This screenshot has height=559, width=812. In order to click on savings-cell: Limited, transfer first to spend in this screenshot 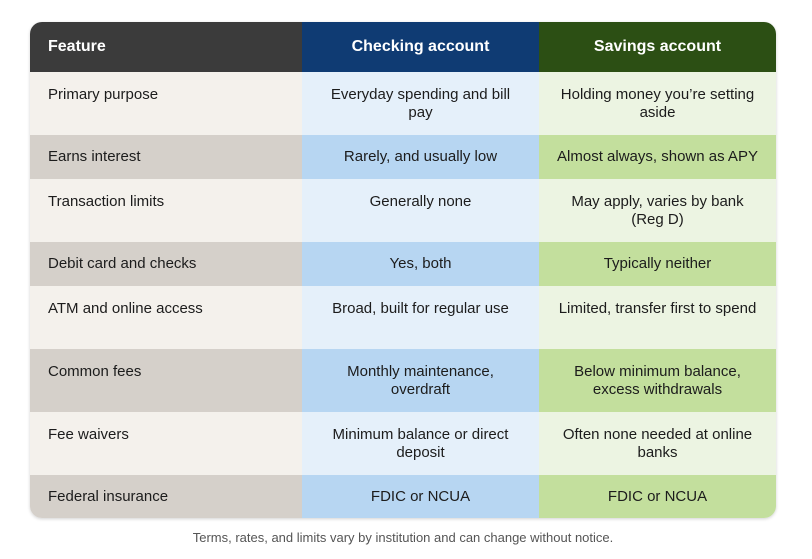, I will do `click(657, 317)`.